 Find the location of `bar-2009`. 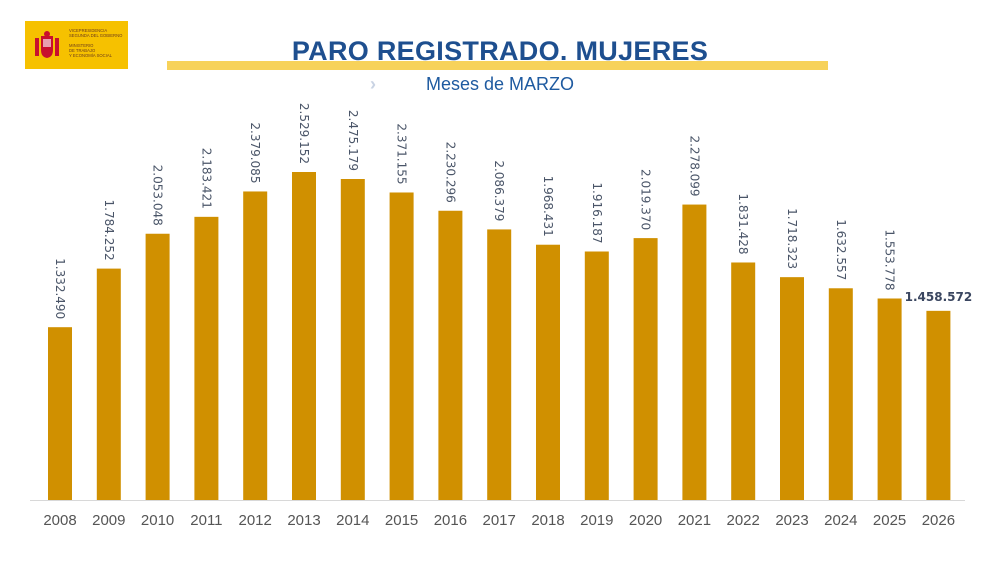

bar-2009 is located at coordinates (108, 384).